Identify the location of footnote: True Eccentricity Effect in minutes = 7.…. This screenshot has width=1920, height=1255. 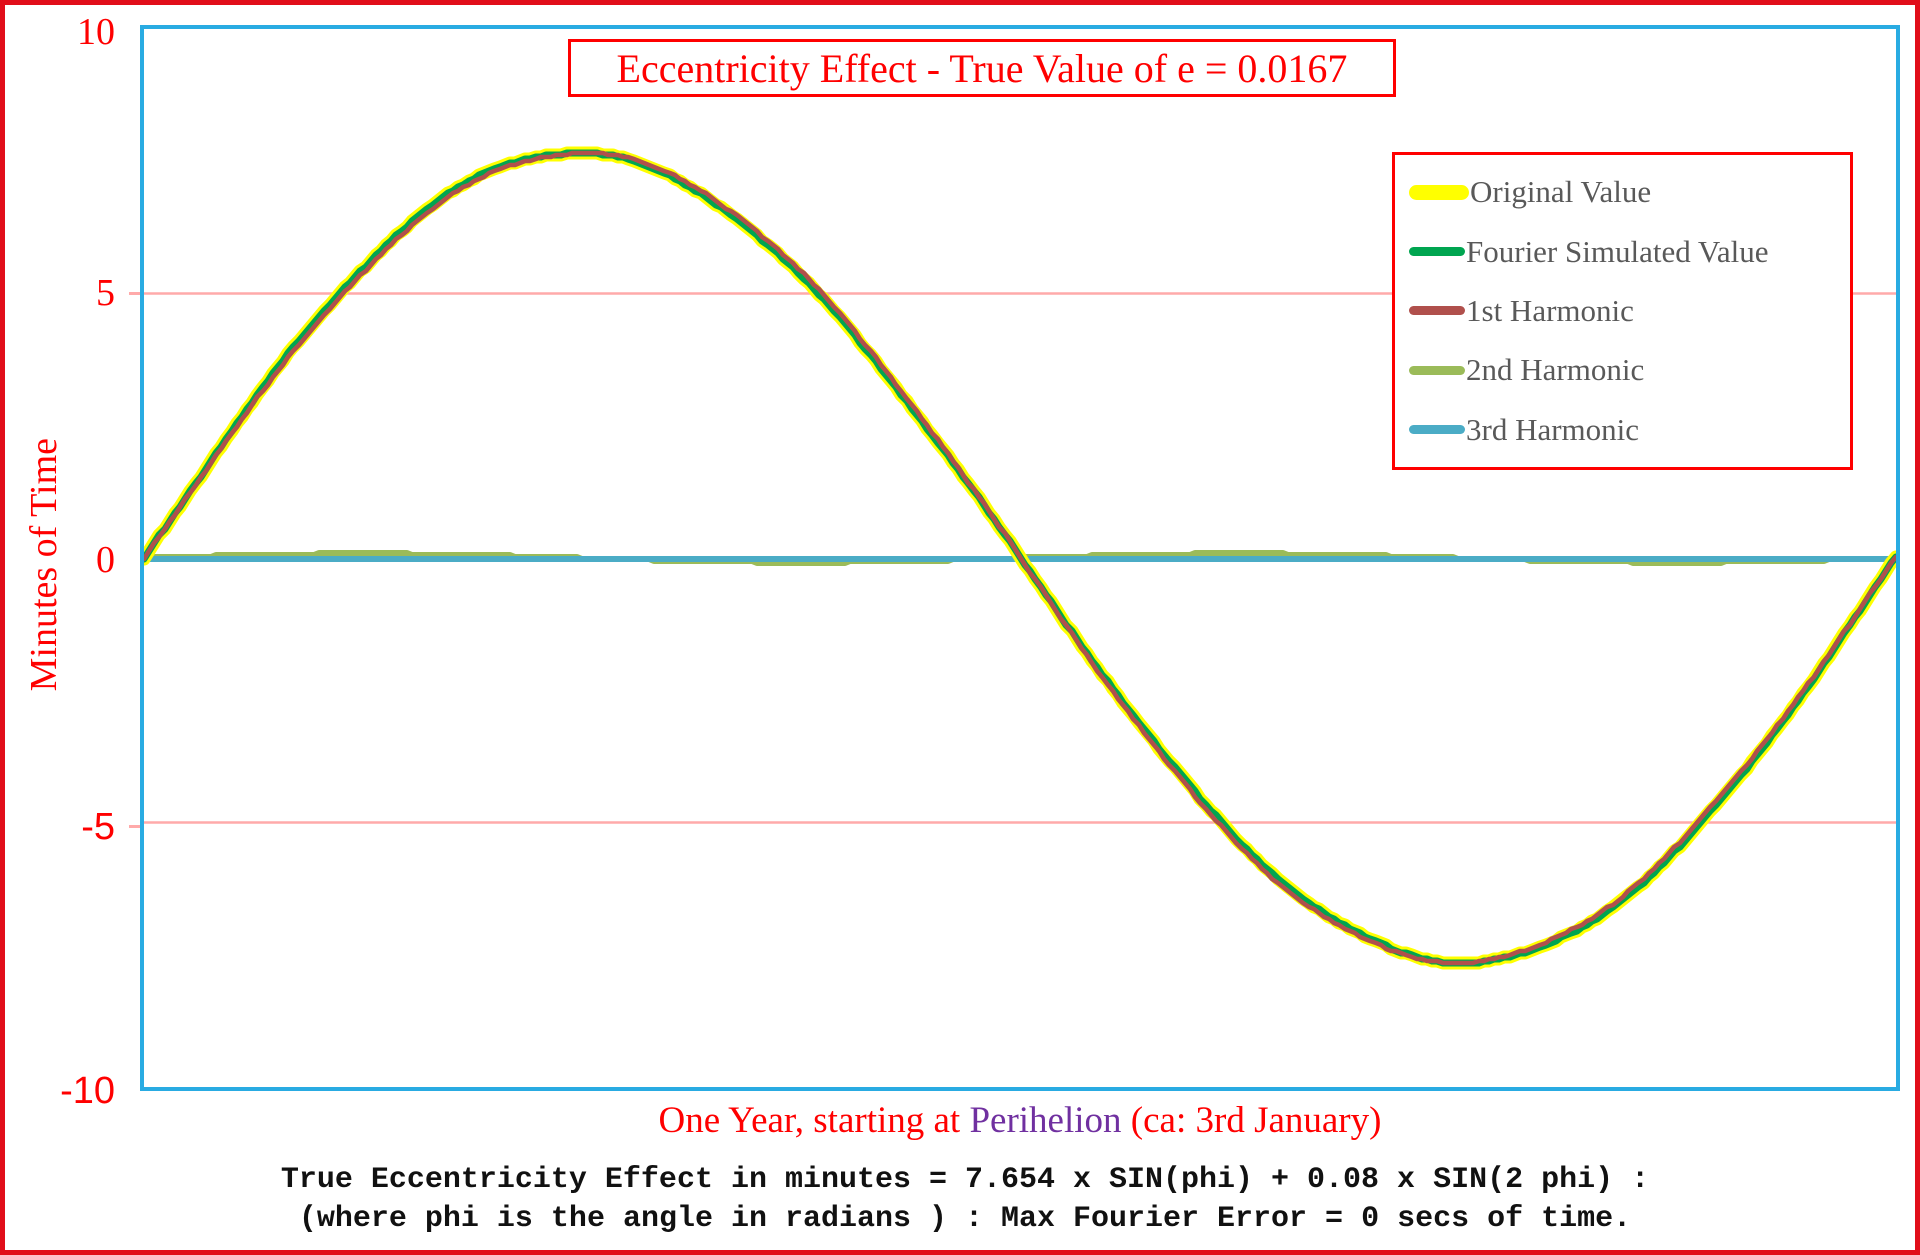
(965, 1200).